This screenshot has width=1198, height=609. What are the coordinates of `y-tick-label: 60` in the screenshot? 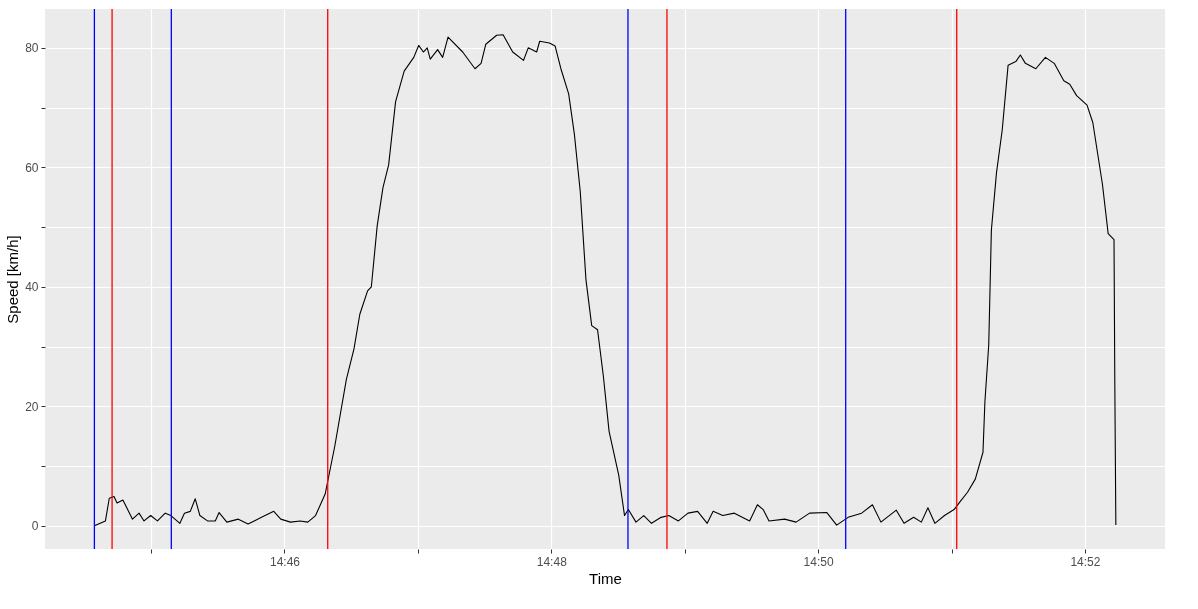 It's located at (32, 167).